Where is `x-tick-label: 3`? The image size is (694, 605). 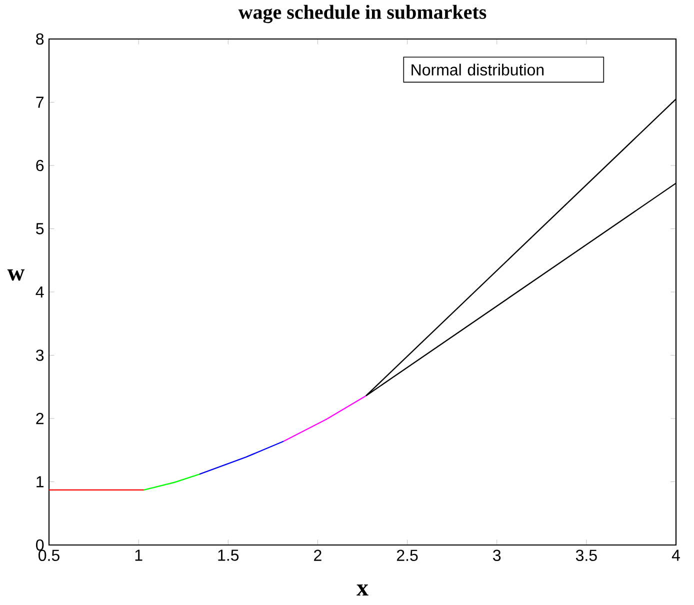
x-tick-label: 3 is located at coordinates (497, 556).